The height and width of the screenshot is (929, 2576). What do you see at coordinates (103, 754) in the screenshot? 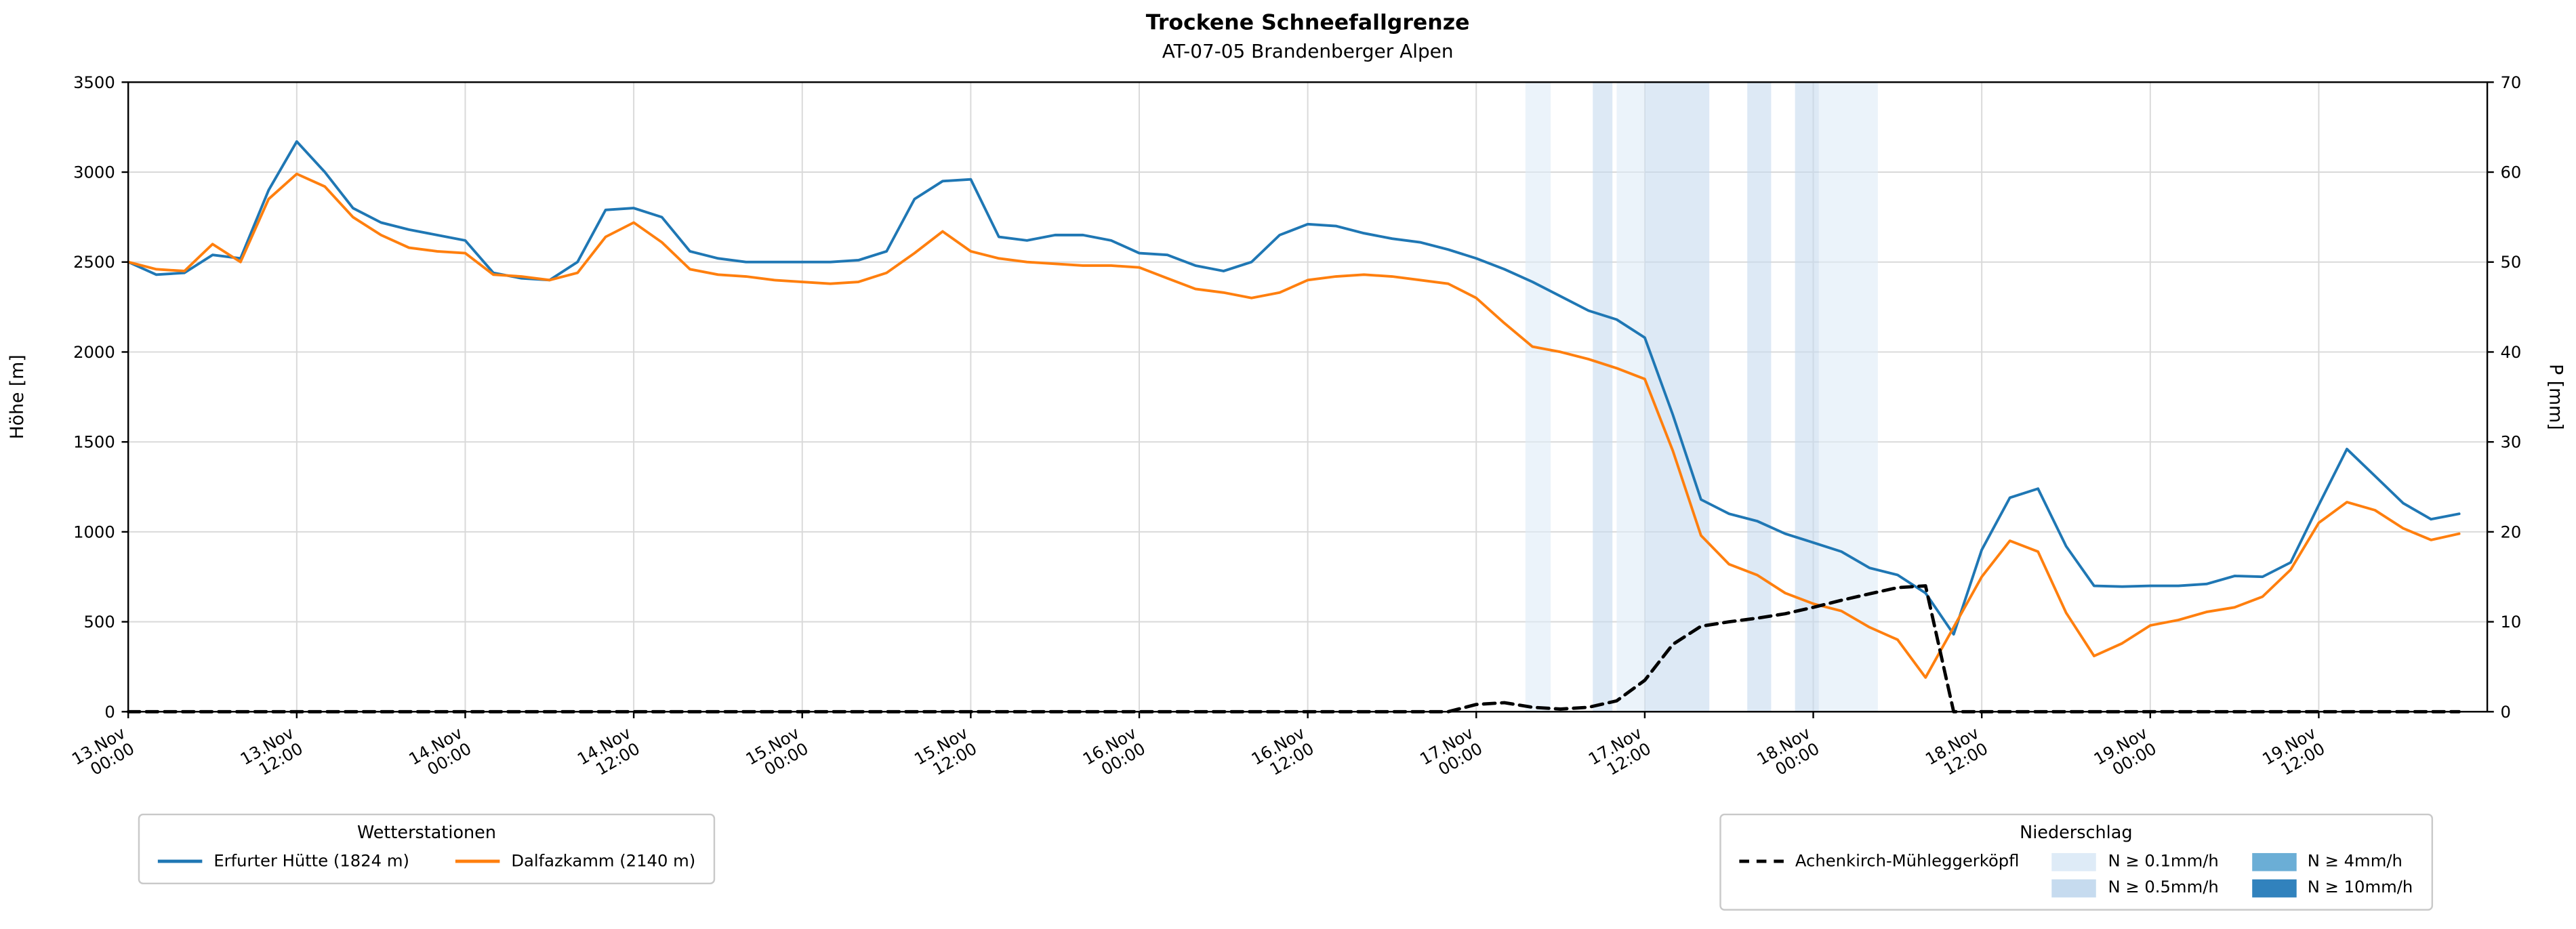
I see `svg-text: 13.Nov00:00` at bounding box center [103, 754].